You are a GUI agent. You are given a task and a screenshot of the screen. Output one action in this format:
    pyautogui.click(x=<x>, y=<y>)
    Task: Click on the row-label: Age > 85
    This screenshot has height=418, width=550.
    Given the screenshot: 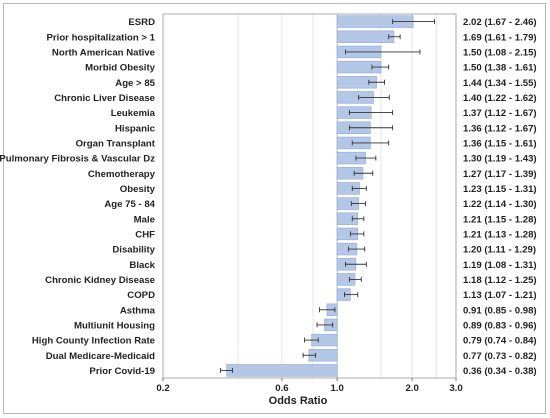 What is the action you would take?
    pyautogui.click(x=135, y=83)
    